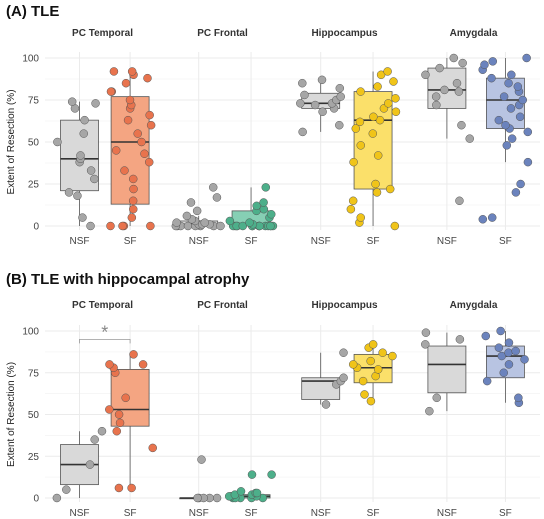 The width and height of the screenshot is (544, 519). Describe the element at coordinates (34, 101) in the screenshot. I see `y-tick-label: 75` at that location.